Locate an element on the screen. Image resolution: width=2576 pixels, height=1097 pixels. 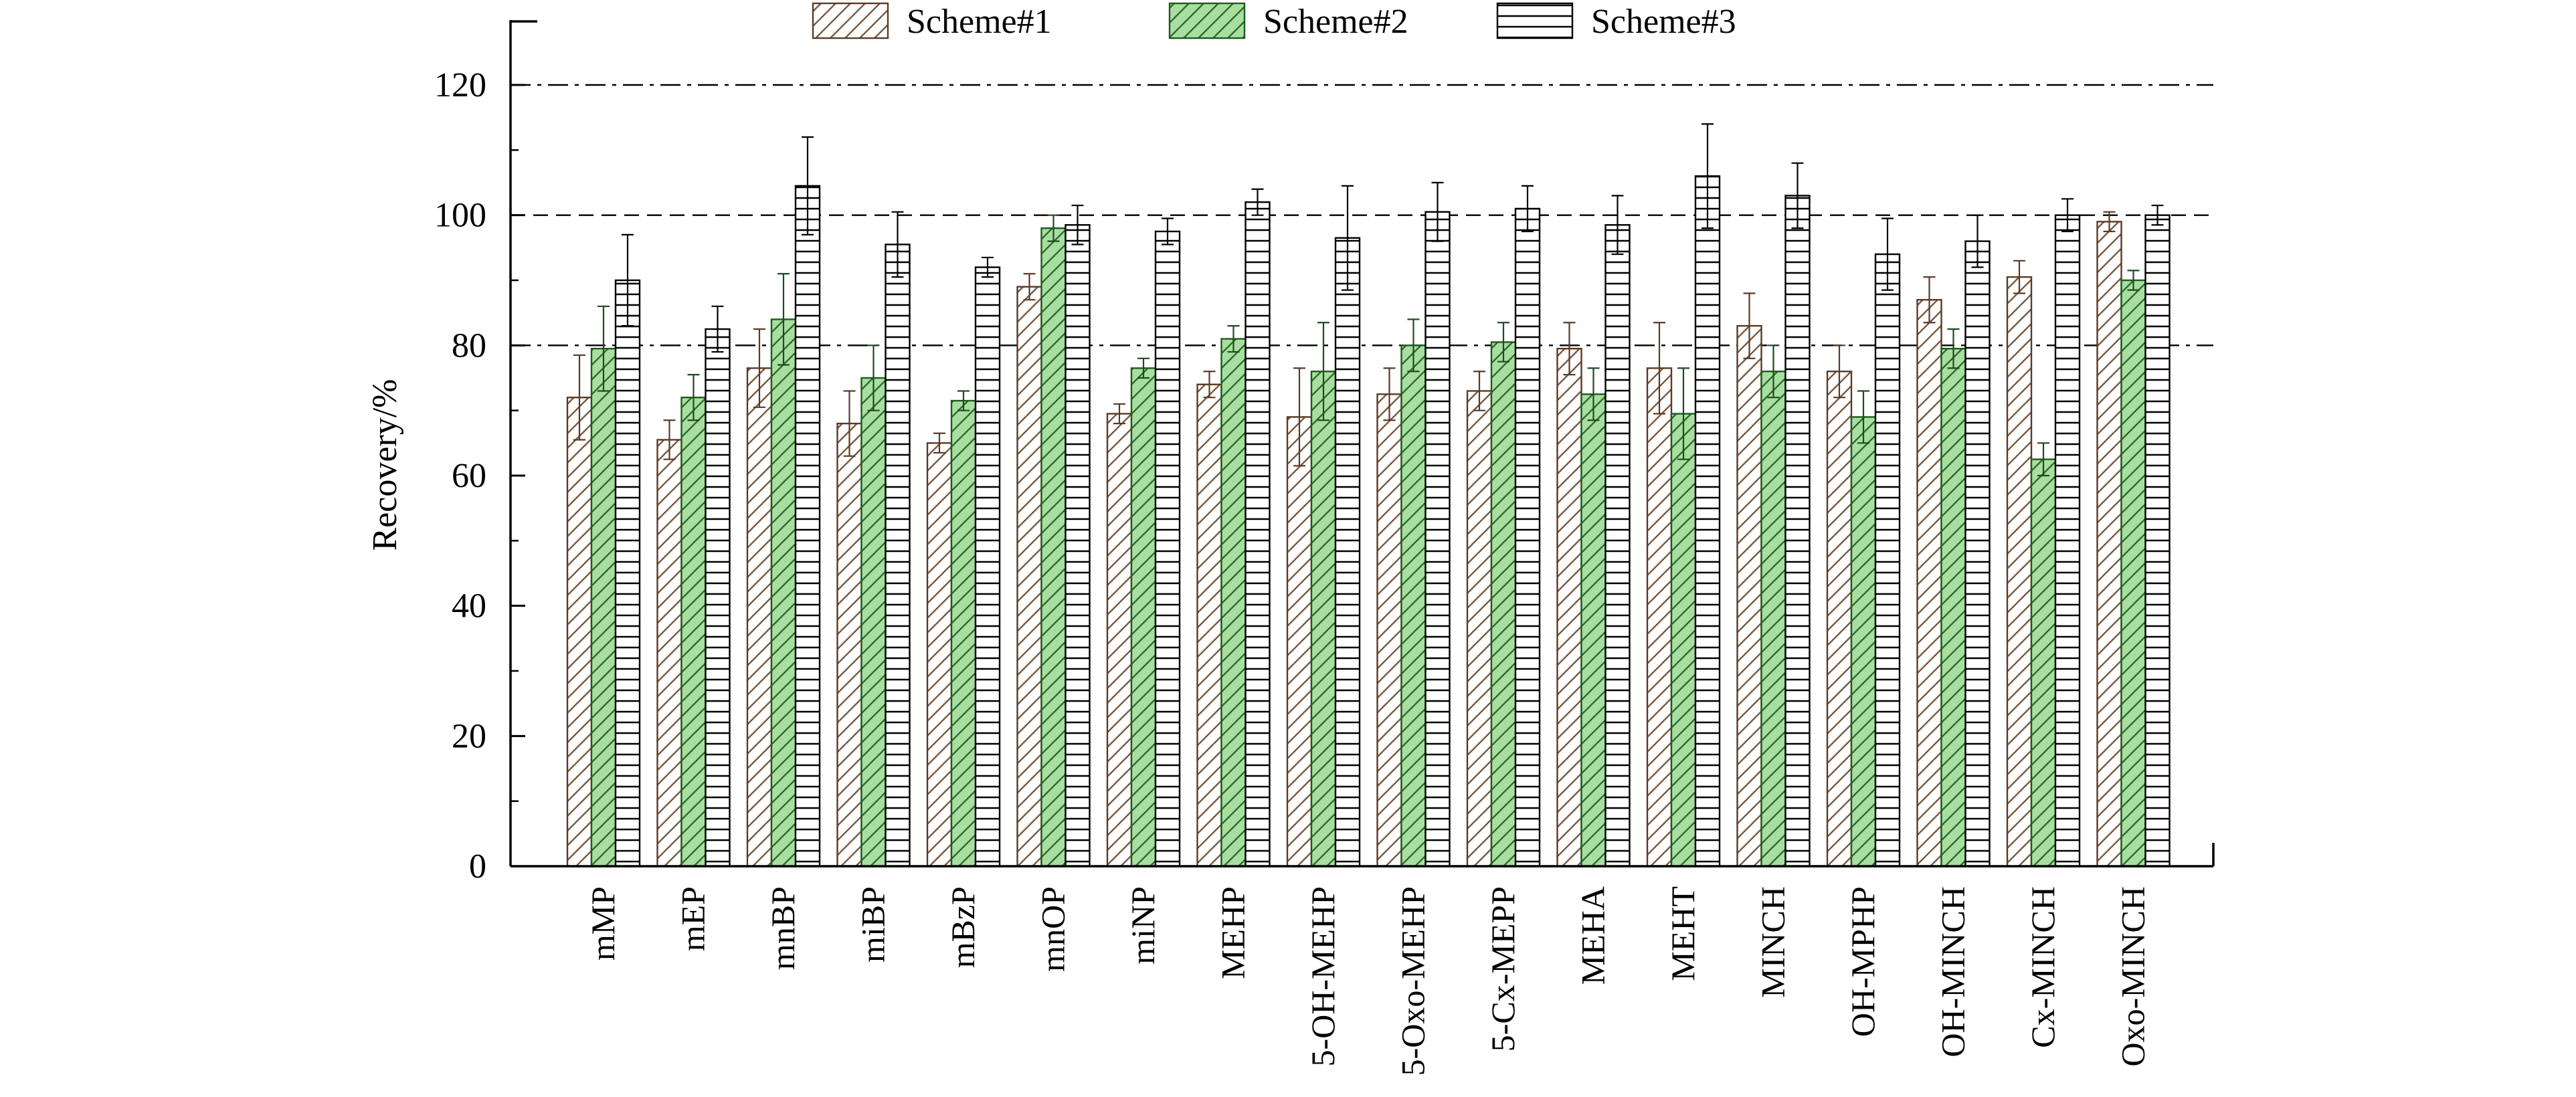
bar-scheme-2-5-cx-mepp is located at coordinates (1503, 605).